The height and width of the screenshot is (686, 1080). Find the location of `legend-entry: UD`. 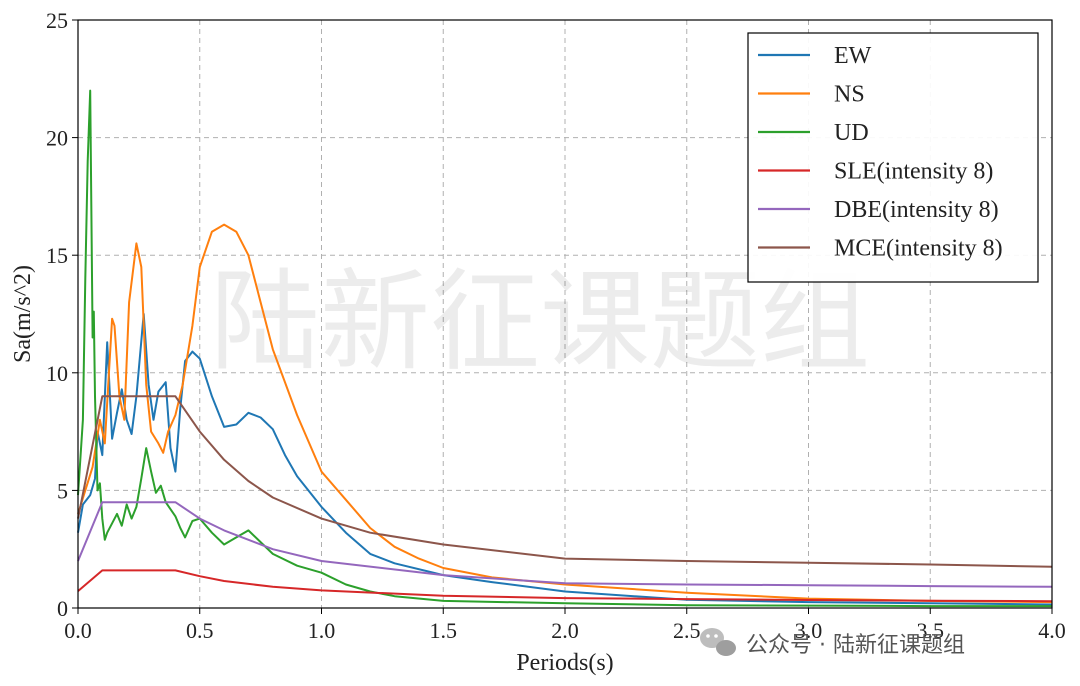

legend-entry: UD is located at coordinates (851, 133).